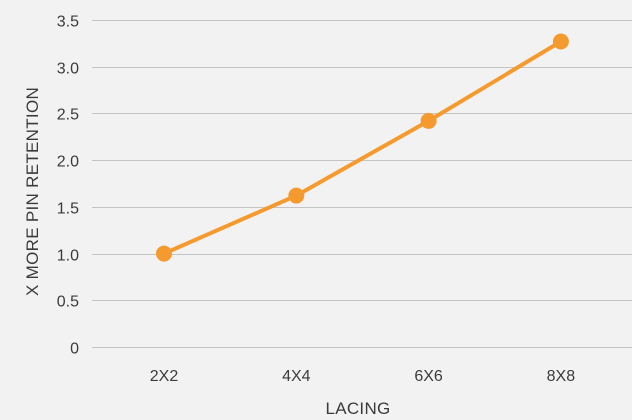 Image resolution: width=632 pixels, height=420 pixels. What do you see at coordinates (362, 376) in the screenshot?
I see `x-tick-labels: 2X2 4X4 6X6 8X8` at bounding box center [362, 376].